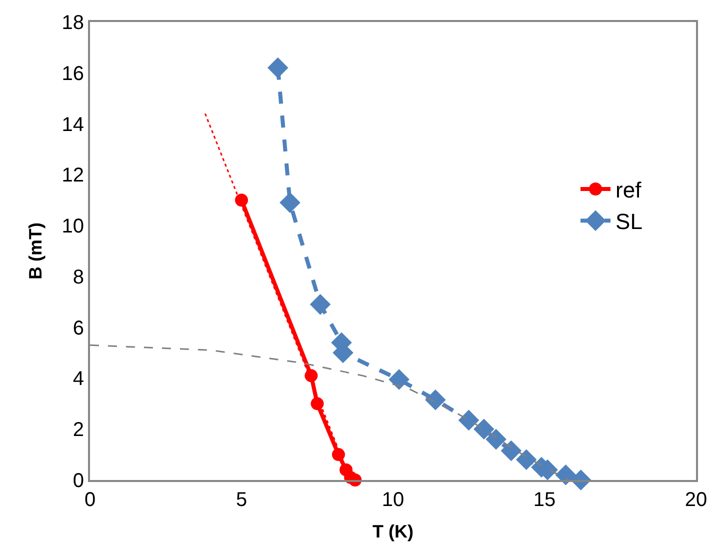  Describe the element at coordinates (73, 125) in the screenshot. I see `y-tick-label: 14` at that location.